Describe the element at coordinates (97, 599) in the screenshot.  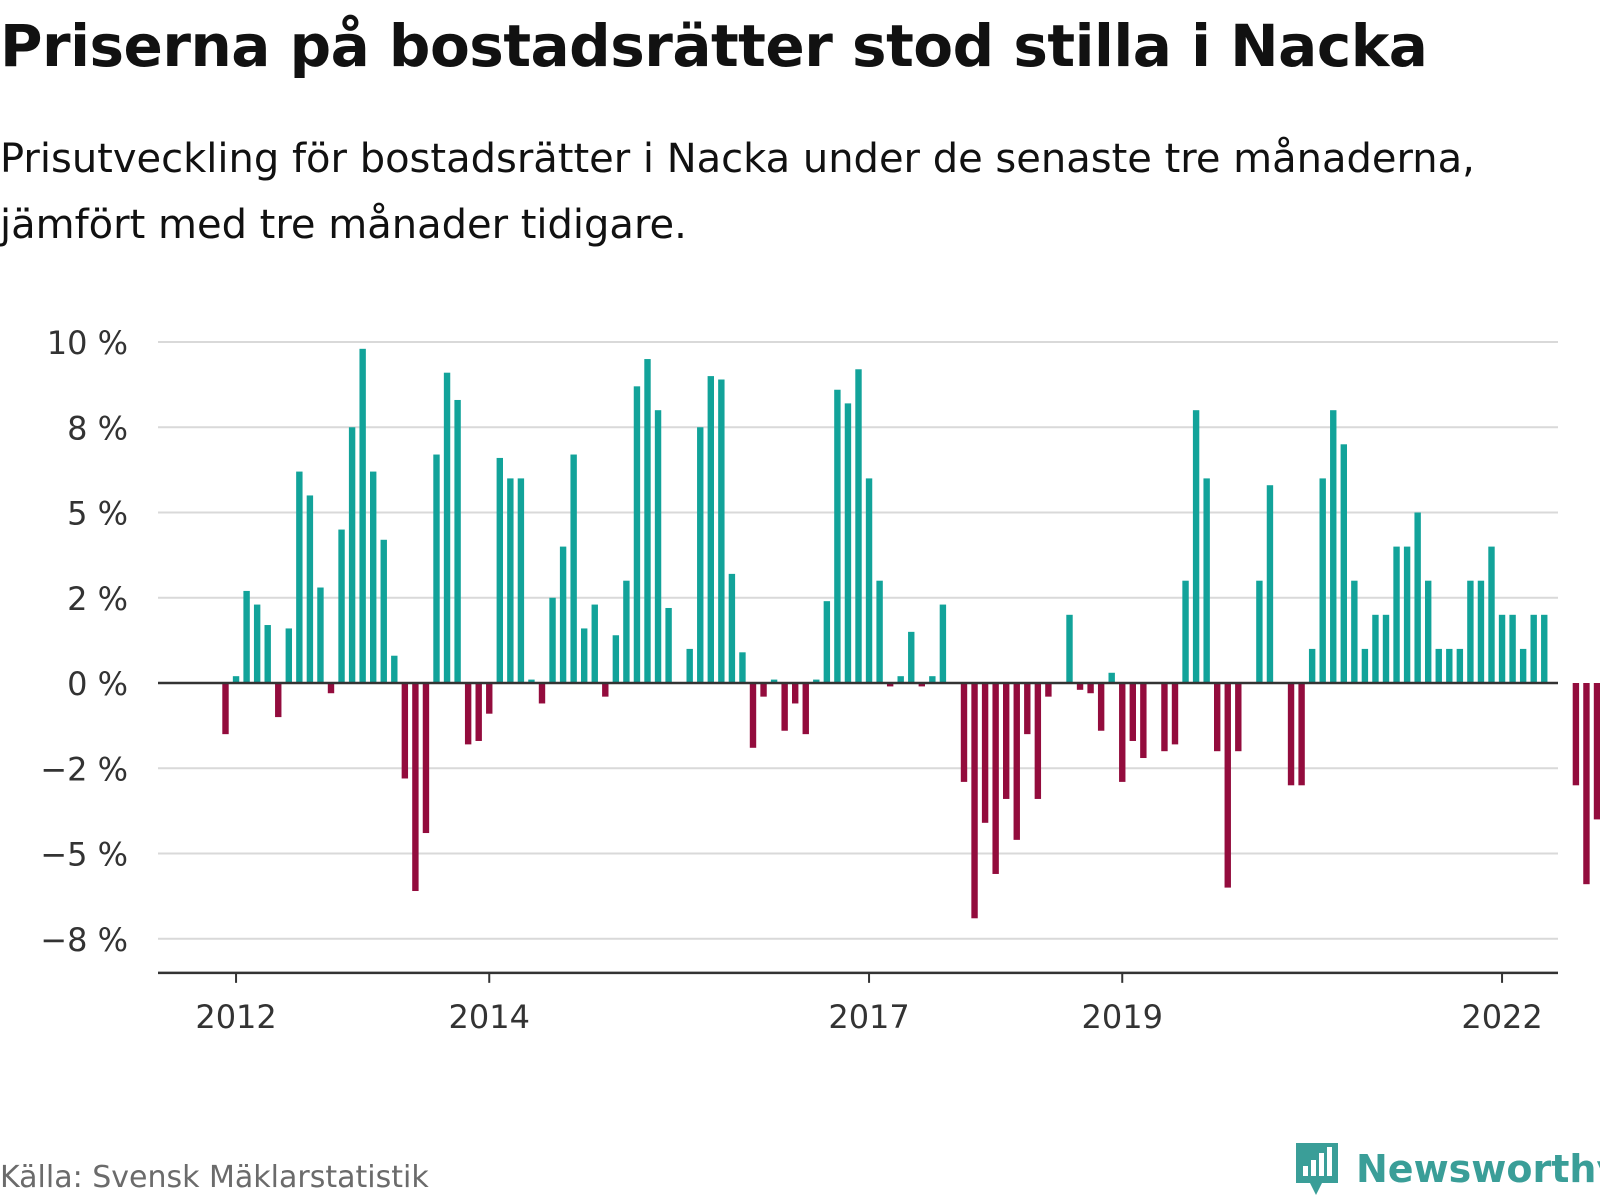
I see `y-tick-label: 2 %` at that location.